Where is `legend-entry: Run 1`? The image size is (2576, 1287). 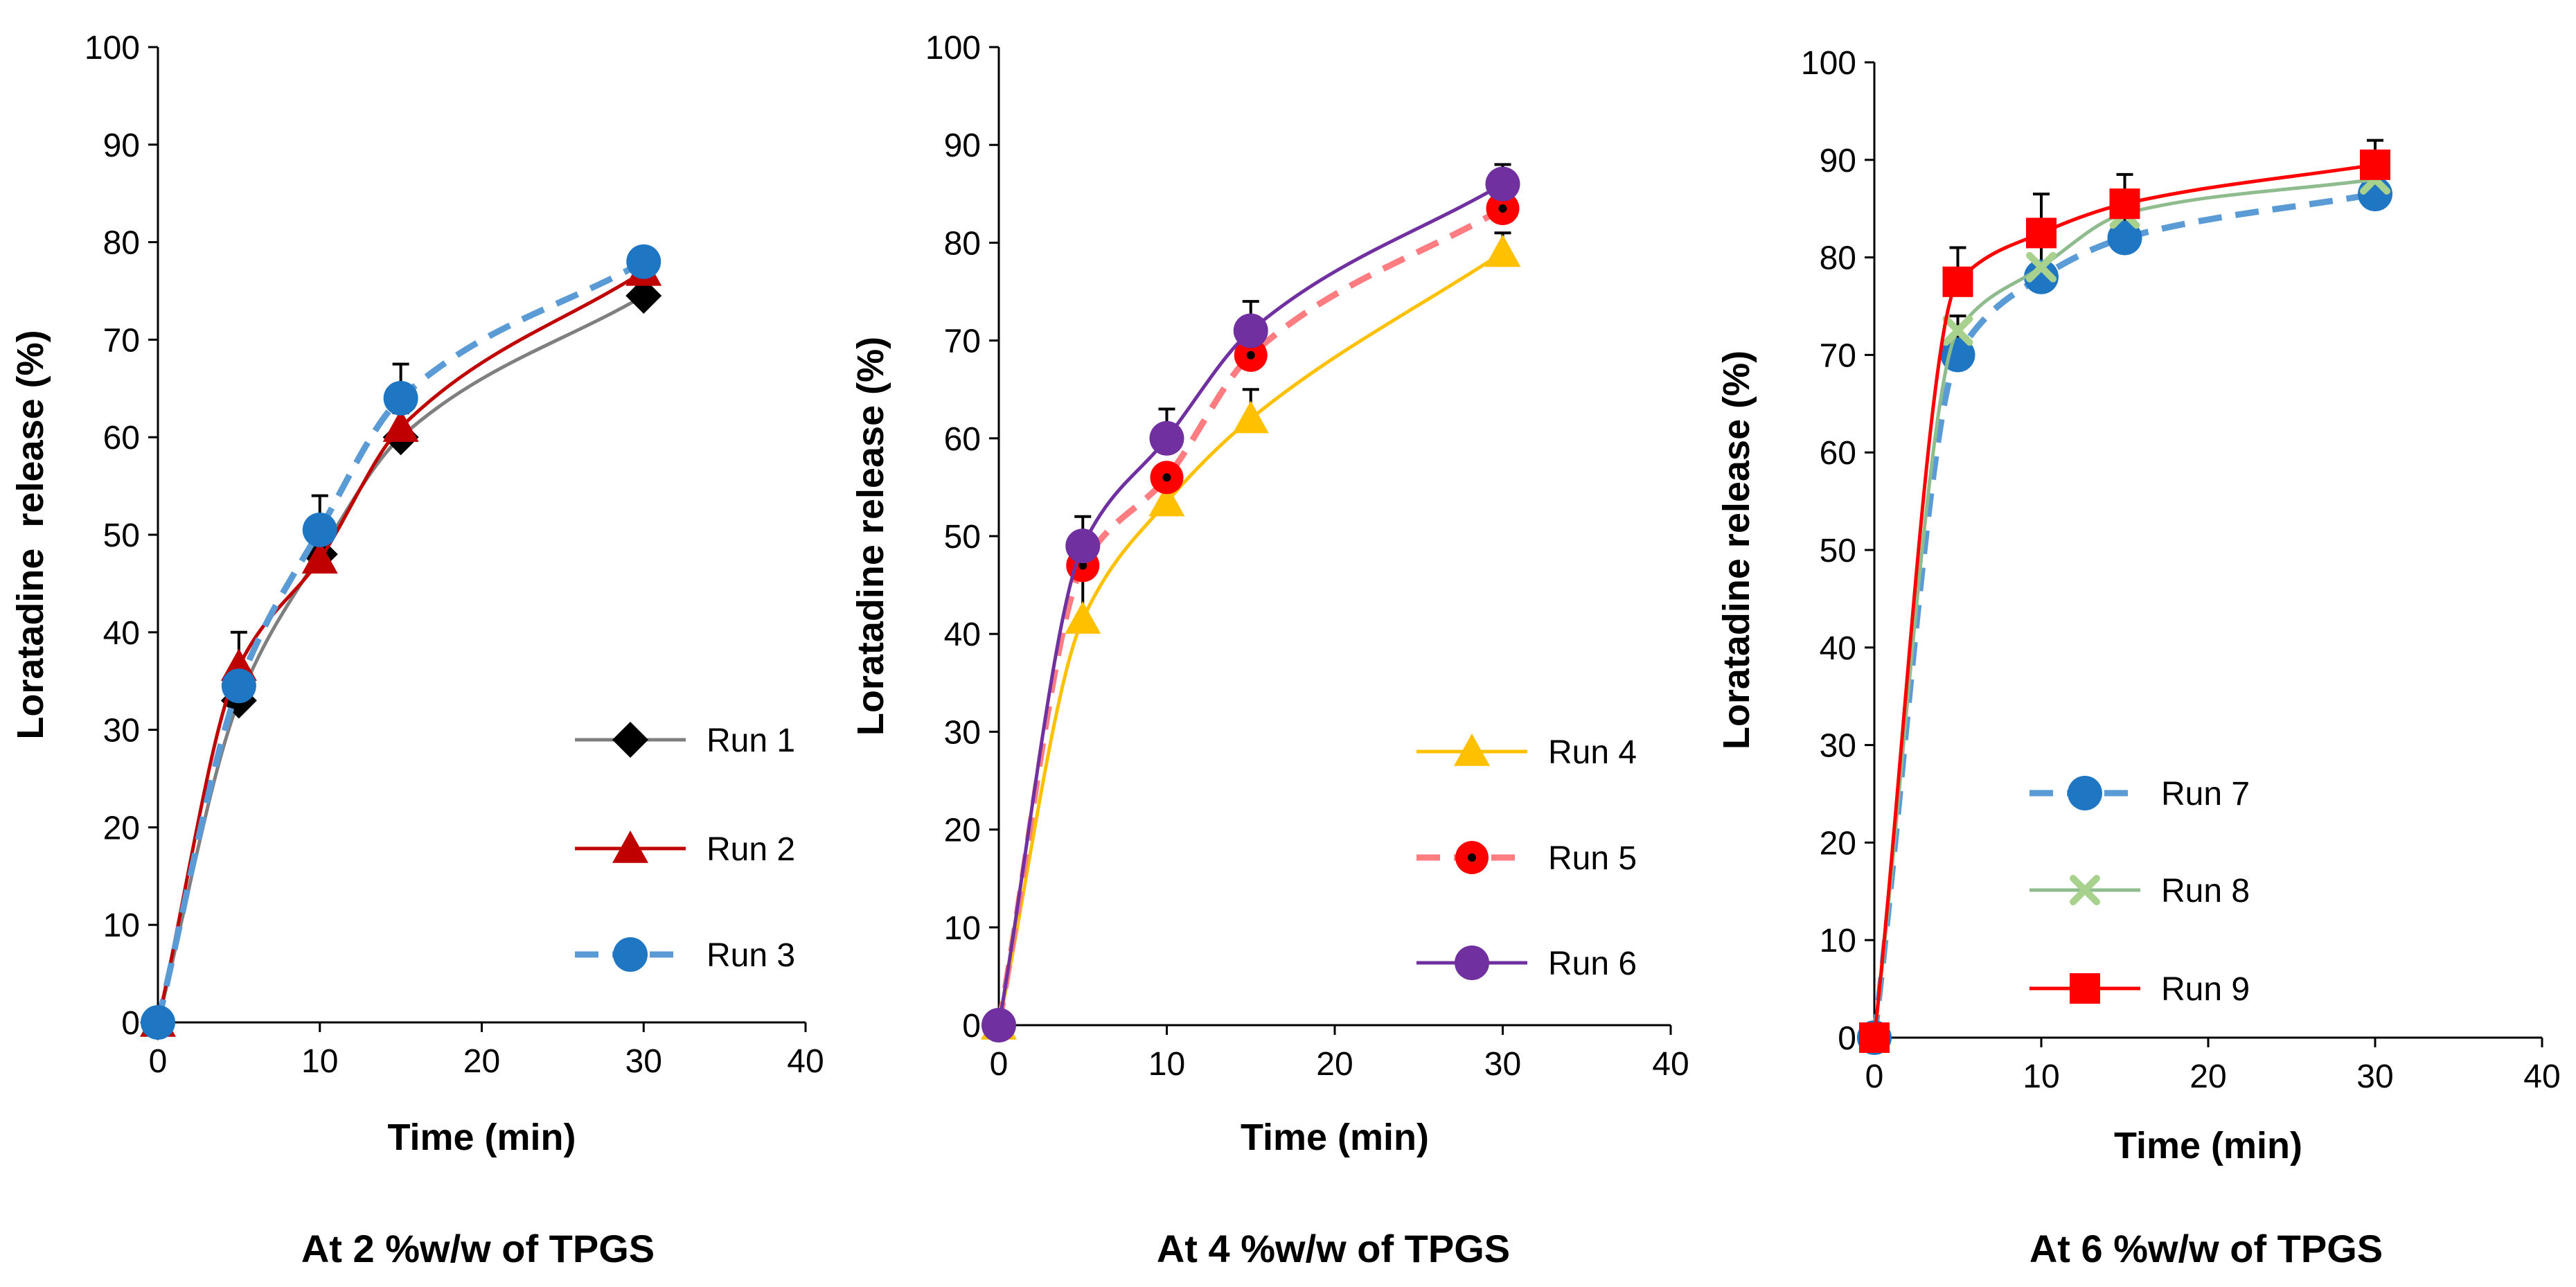
legend-entry: Run 1 is located at coordinates (685, 740).